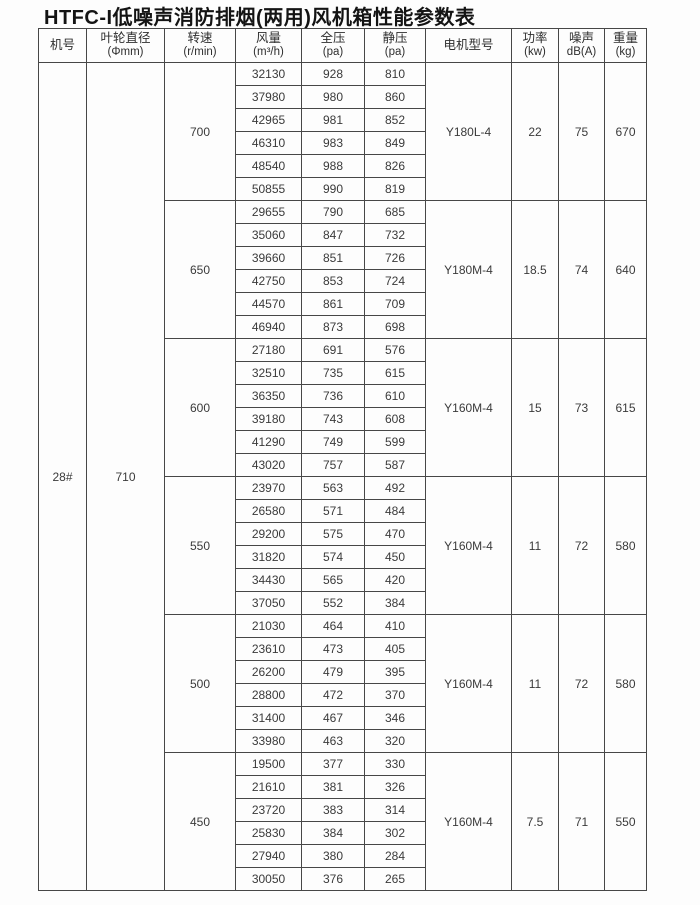  What do you see at coordinates (395, 833) in the screenshot?
I see `static-pressure-cell: 302` at bounding box center [395, 833].